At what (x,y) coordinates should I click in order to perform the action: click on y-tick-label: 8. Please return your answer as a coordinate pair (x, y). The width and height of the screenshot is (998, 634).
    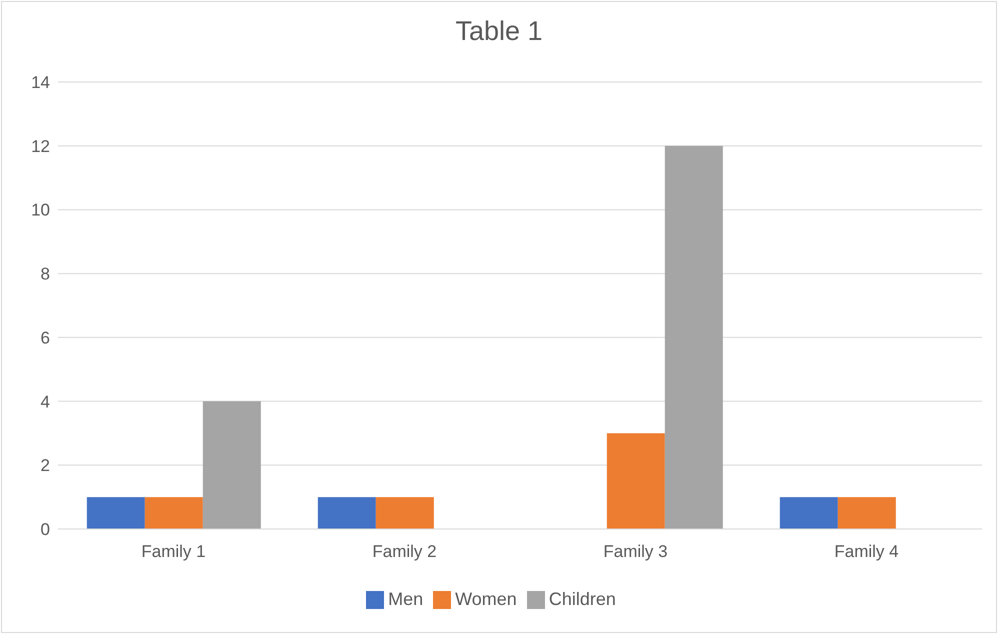
    Looking at the image, I should click on (45, 274).